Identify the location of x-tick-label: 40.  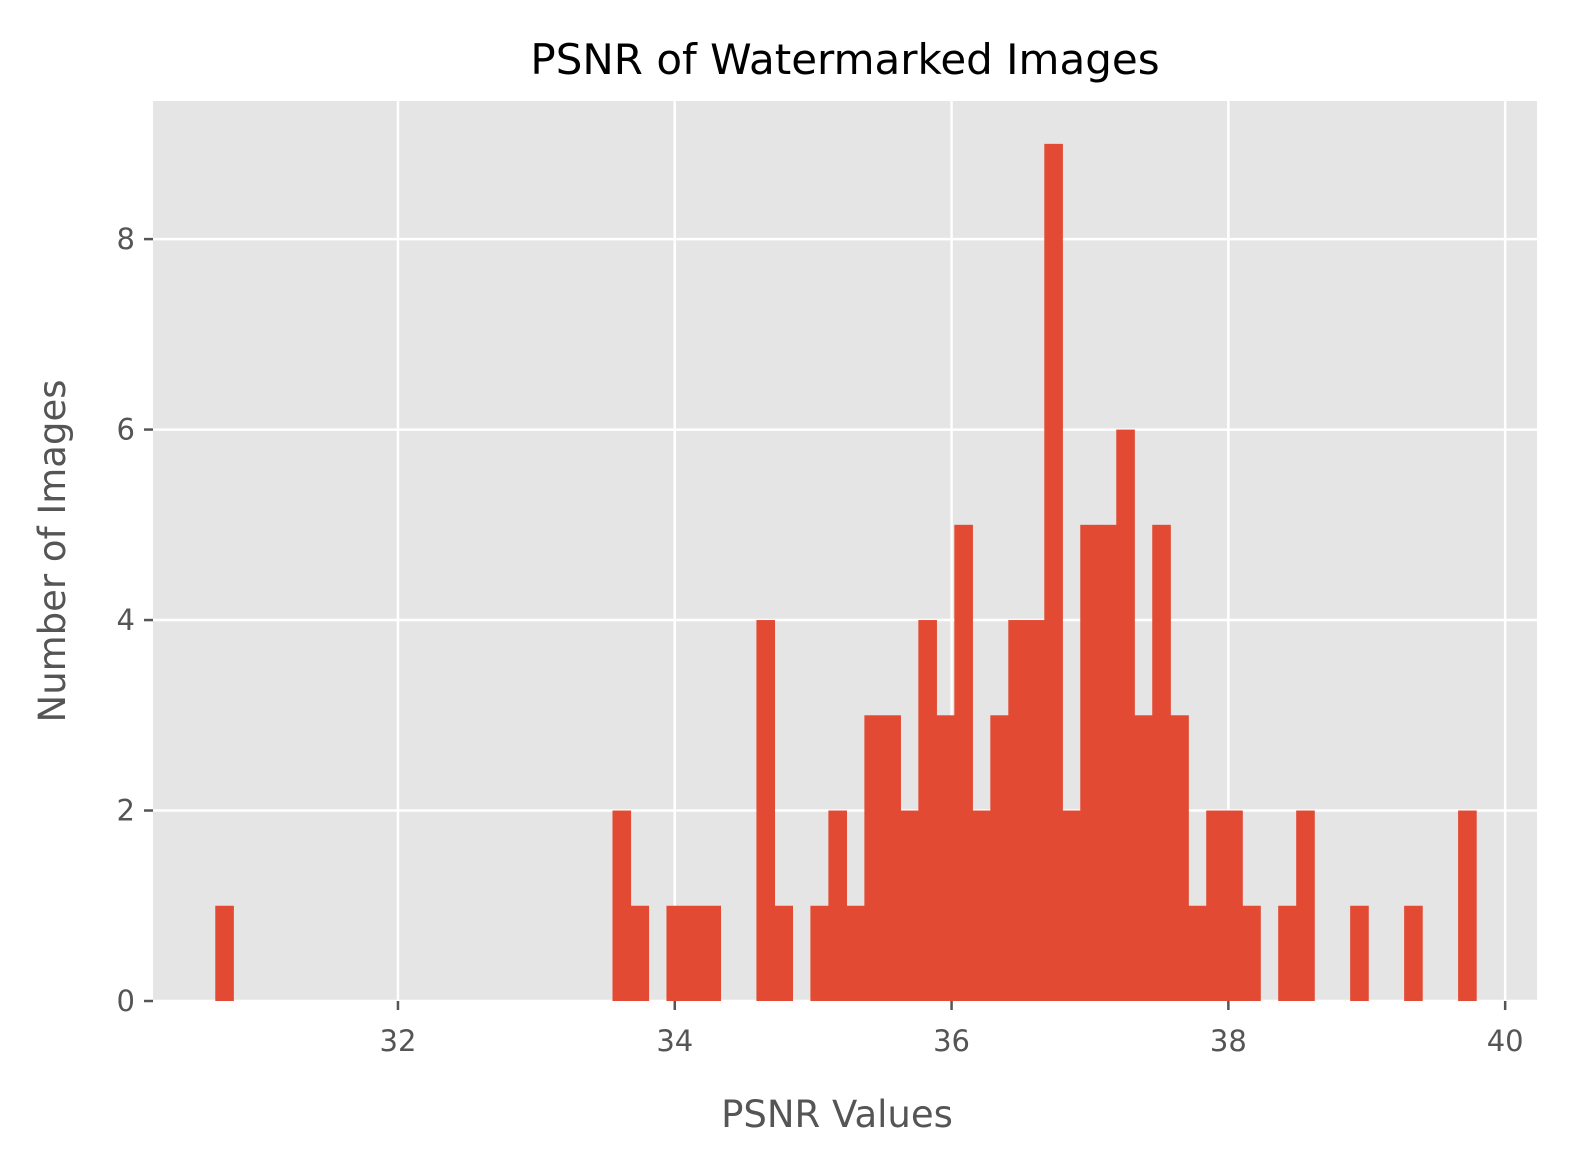
(1505, 1041).